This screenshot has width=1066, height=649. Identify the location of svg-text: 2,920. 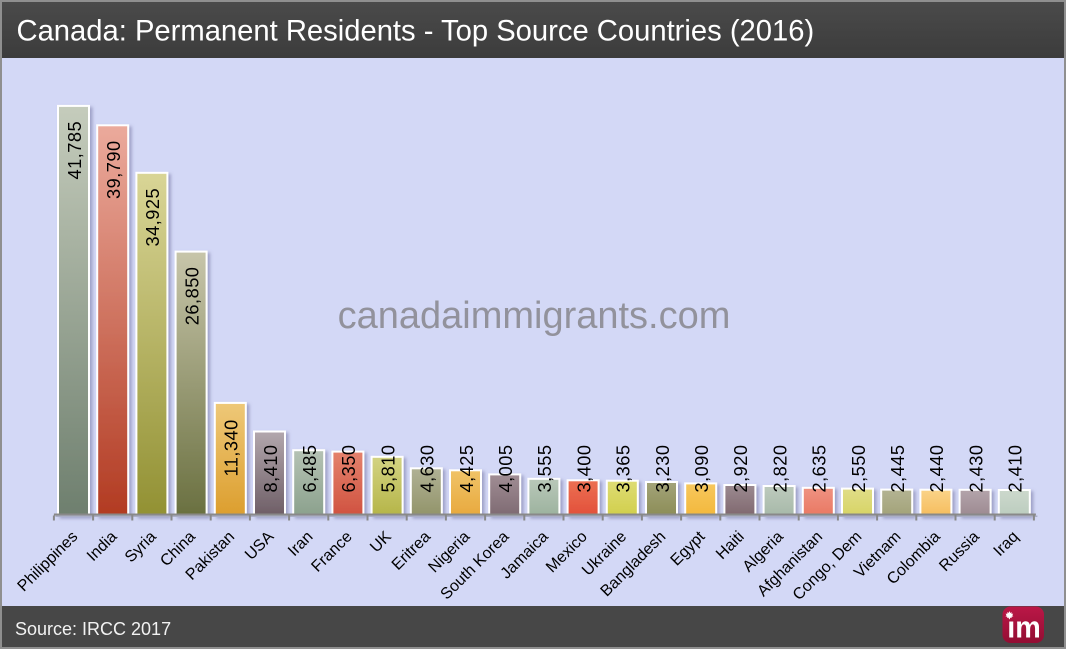
(741, 468).